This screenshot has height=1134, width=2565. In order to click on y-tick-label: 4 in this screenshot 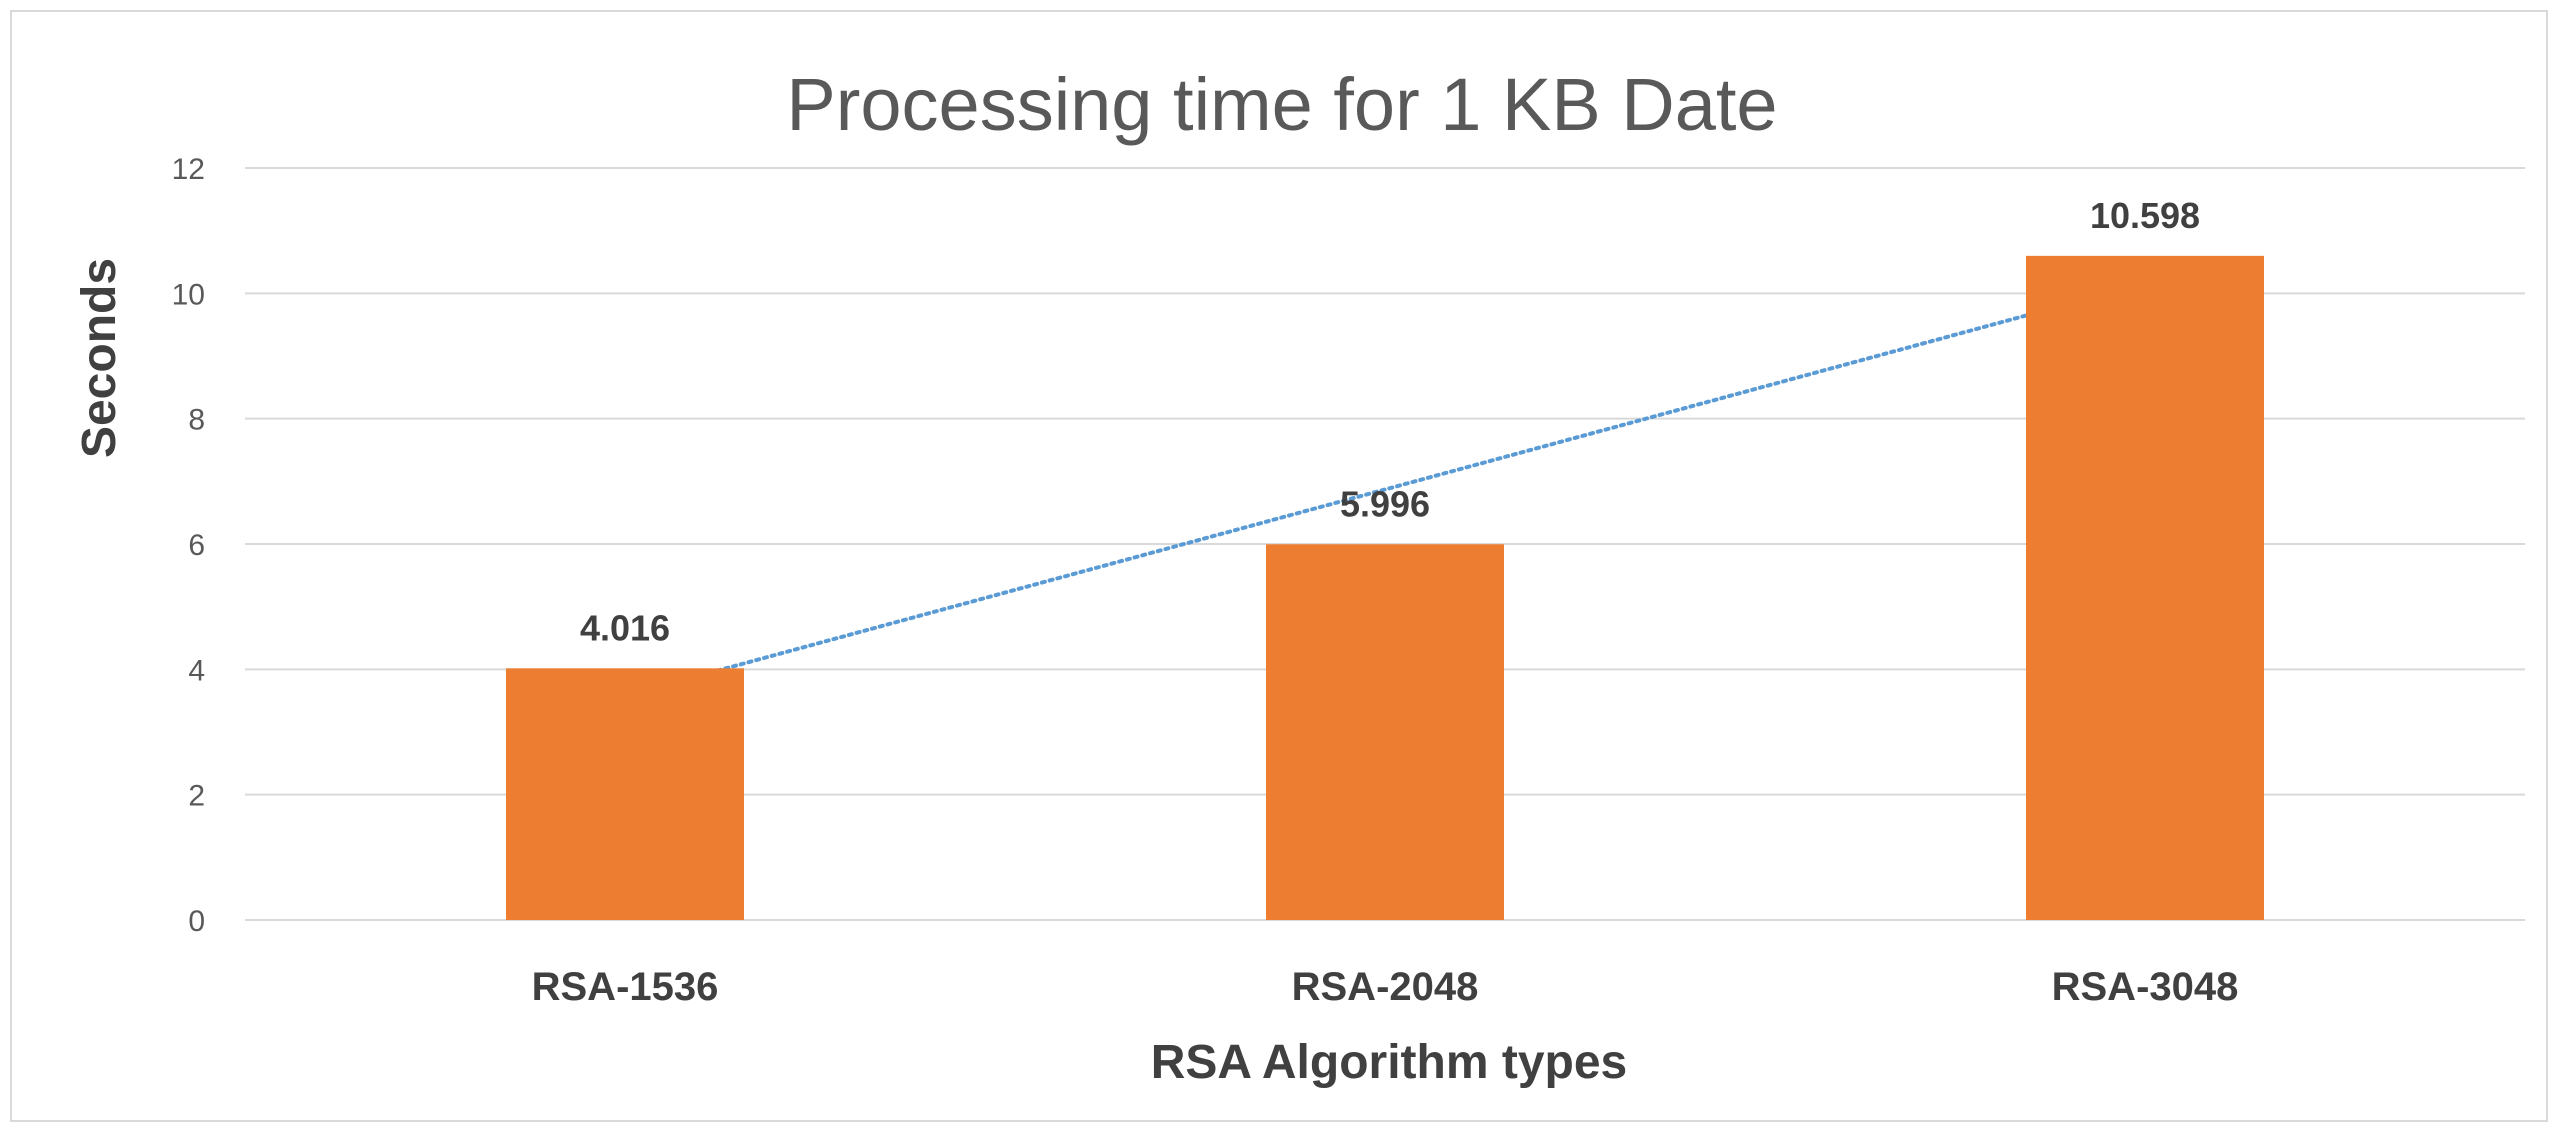, I will do `click(196, 670)`.